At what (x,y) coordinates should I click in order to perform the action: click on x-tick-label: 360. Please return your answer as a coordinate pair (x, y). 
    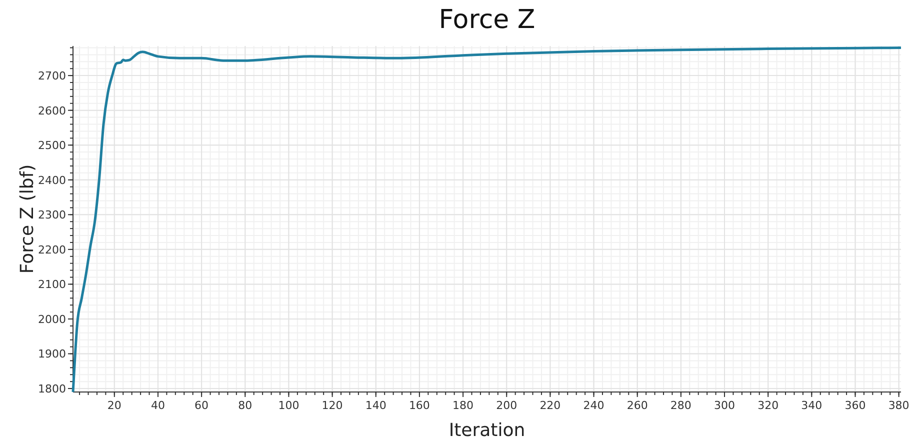
    Looking at the image, I should click on (855, 405).